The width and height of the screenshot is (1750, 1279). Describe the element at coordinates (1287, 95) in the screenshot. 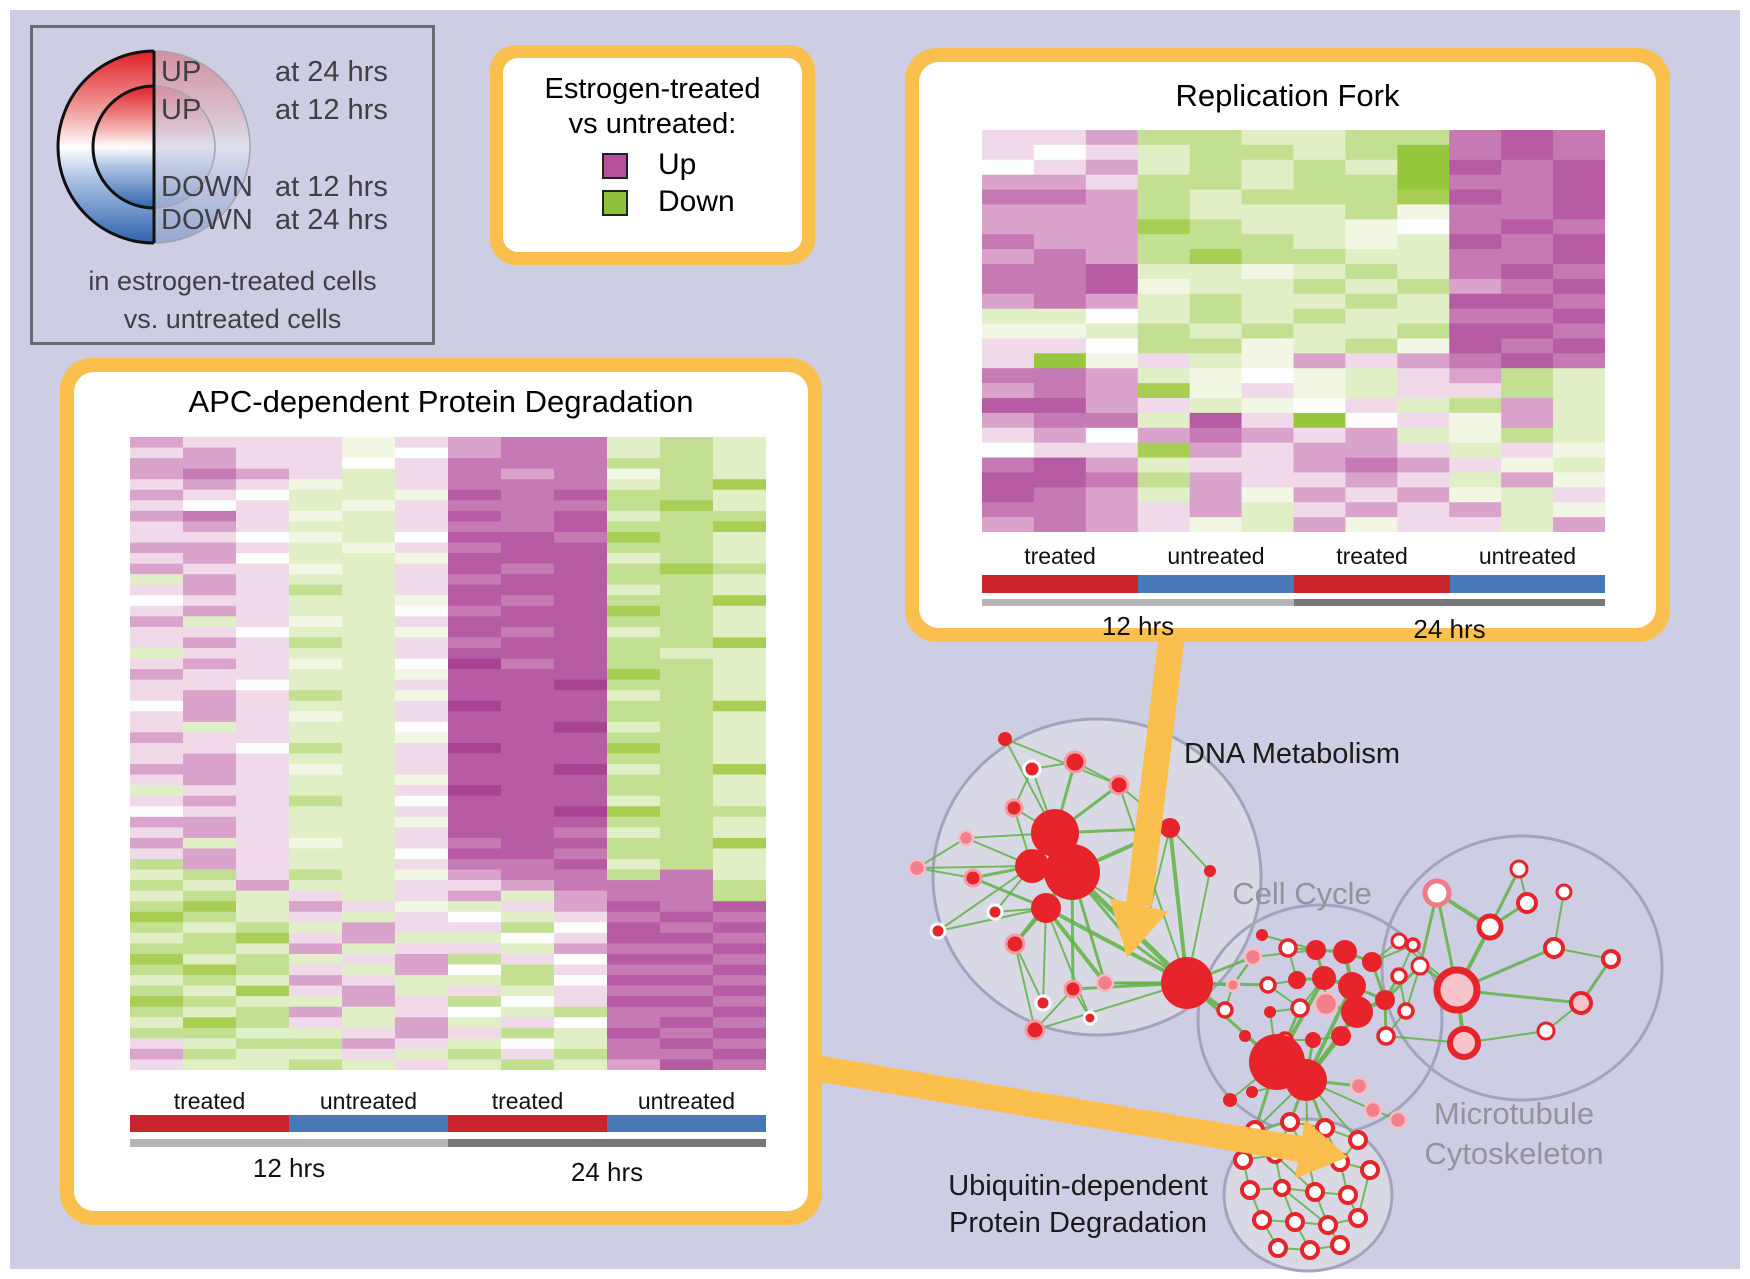

I see `rf-panel-title: Replication Fork` at that location.